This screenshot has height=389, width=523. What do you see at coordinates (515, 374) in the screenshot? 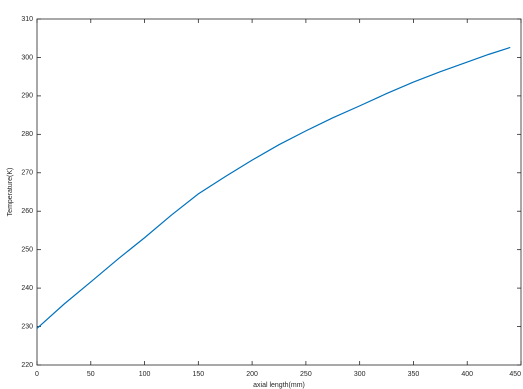
I see `x-tick-label: 450` at bounding box center [515, 374].